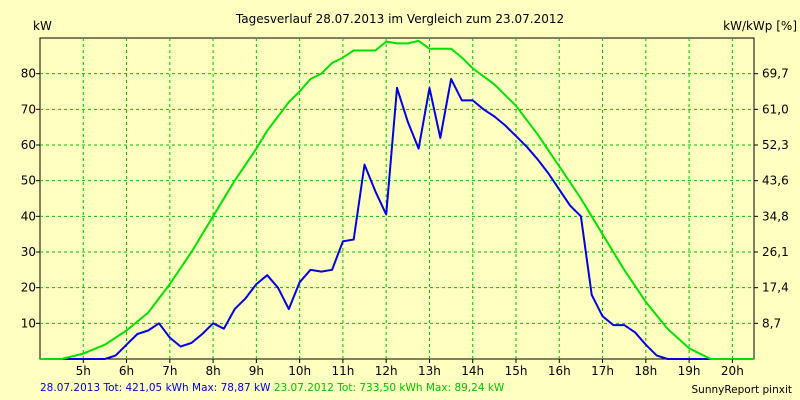  I want to click on legend-series-2012: 23.07.2012 Tot: 733,50 kWh Max: 89,24 kW, so click(389, 388).